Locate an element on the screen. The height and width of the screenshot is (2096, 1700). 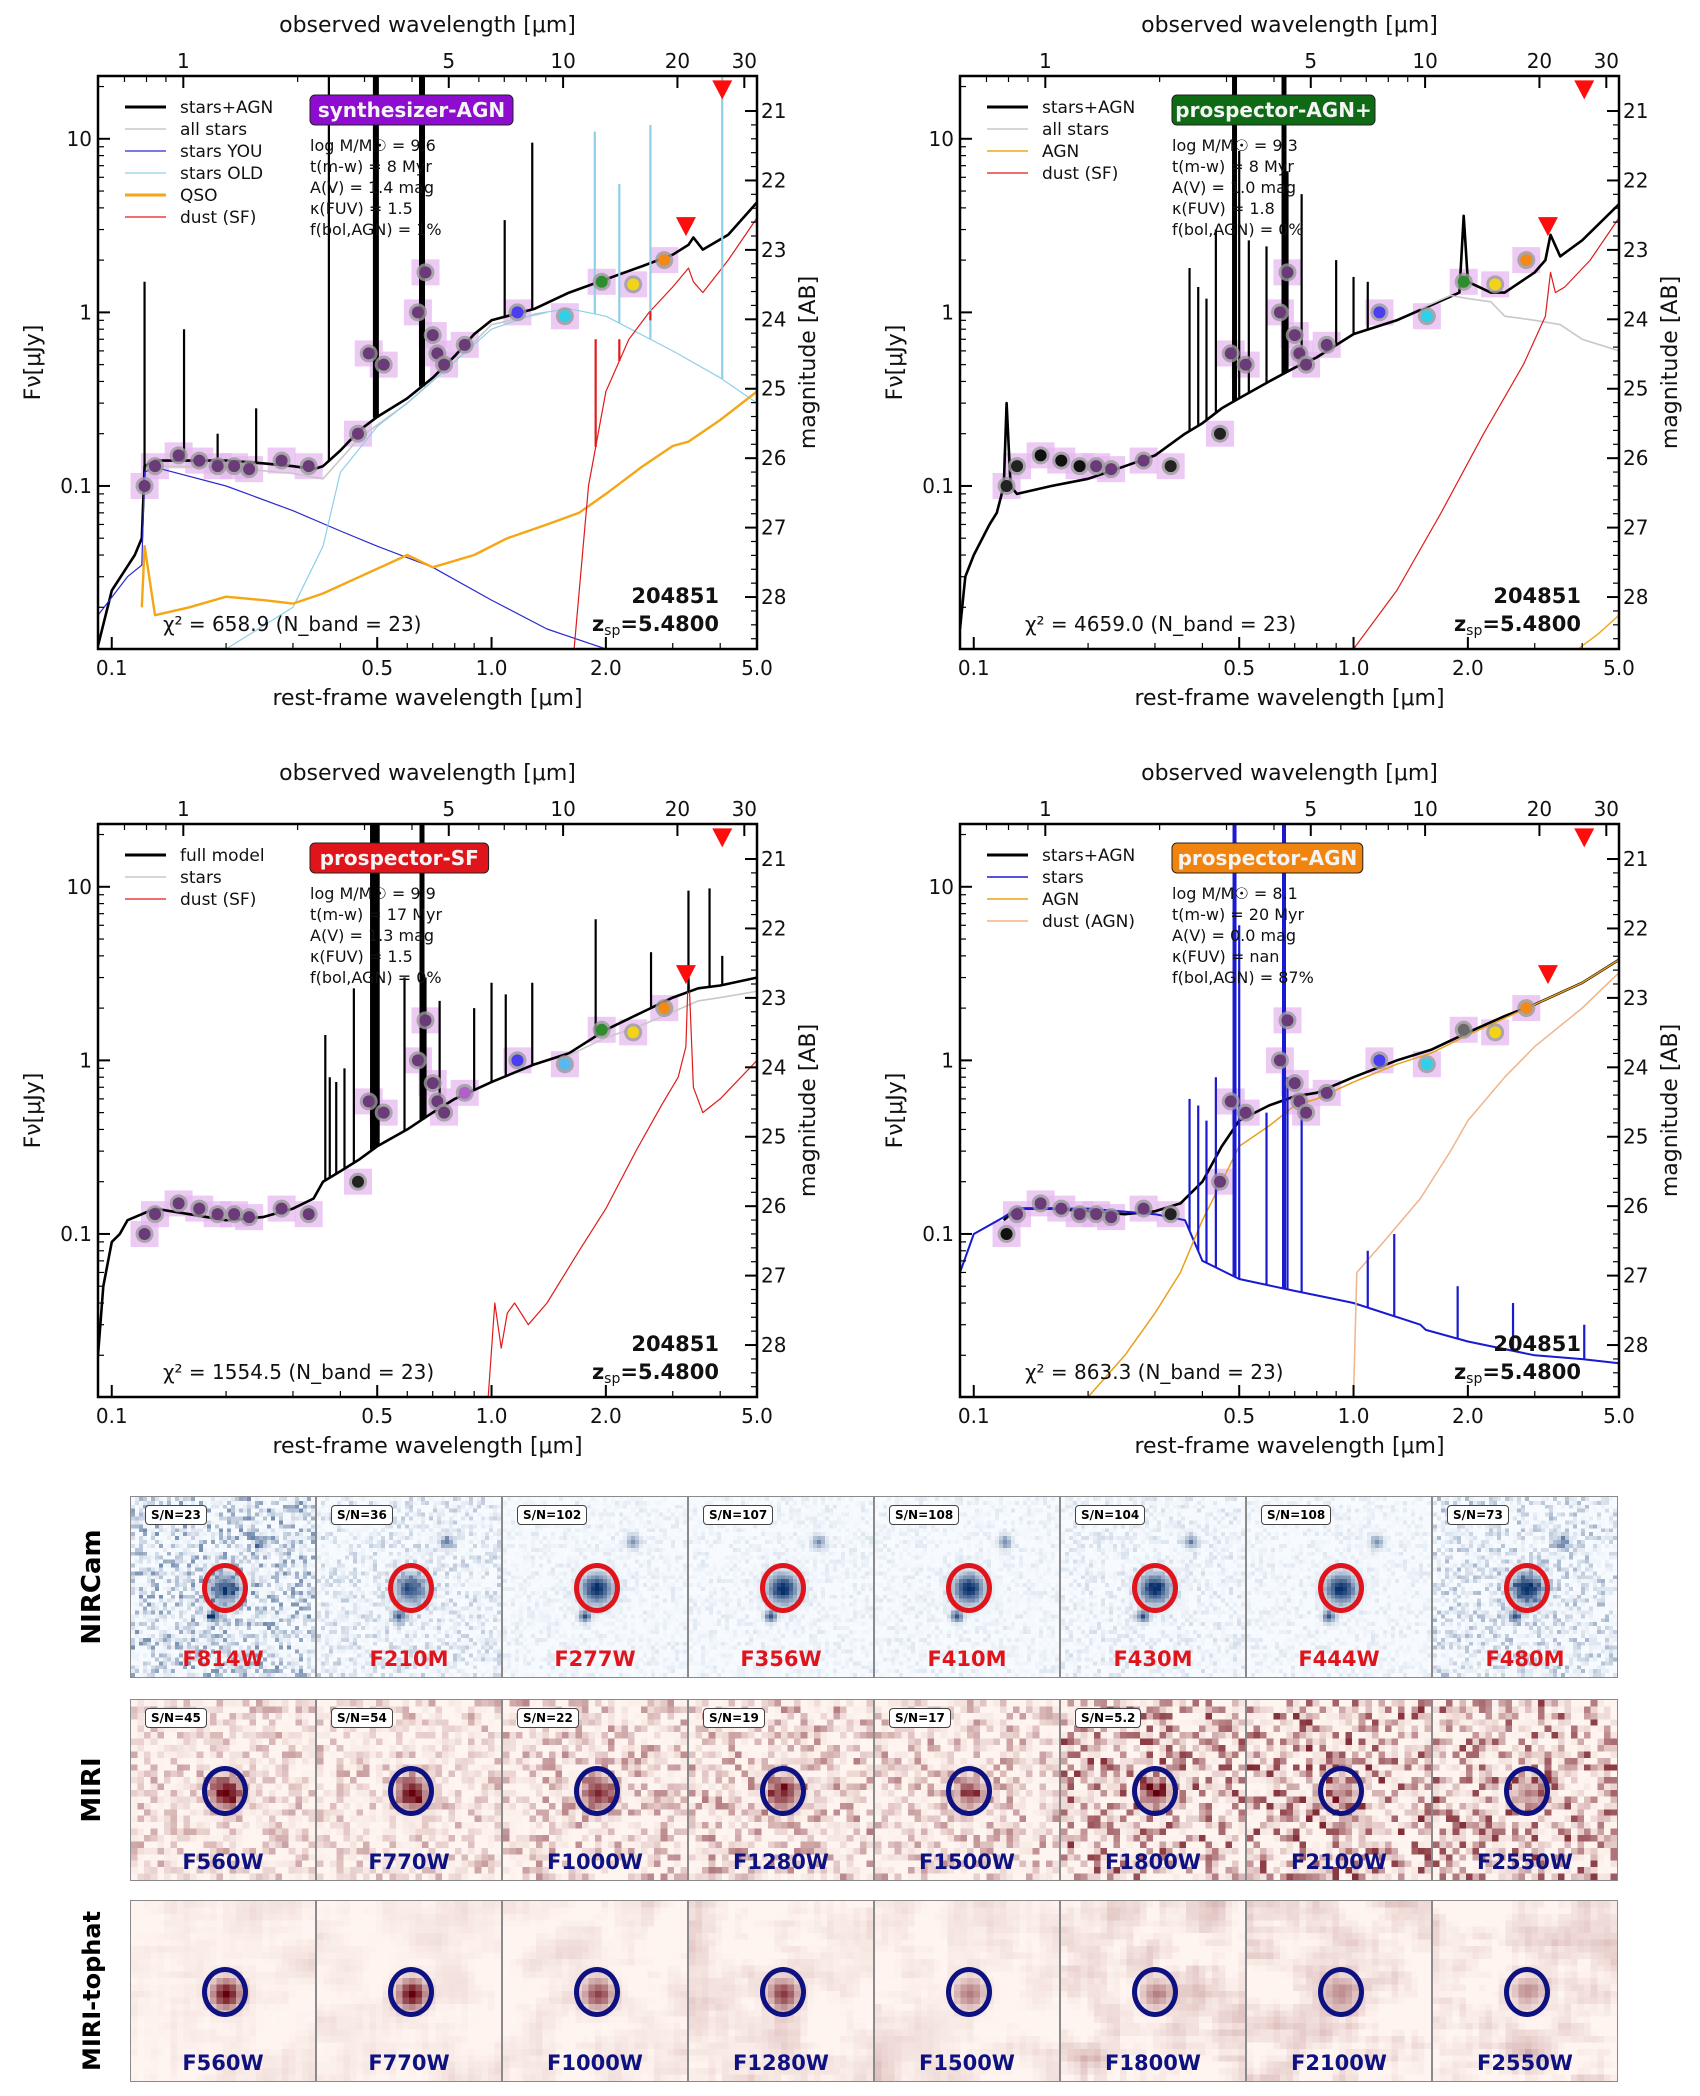
filter-label: F814W is located at coordinates (223, 1659).